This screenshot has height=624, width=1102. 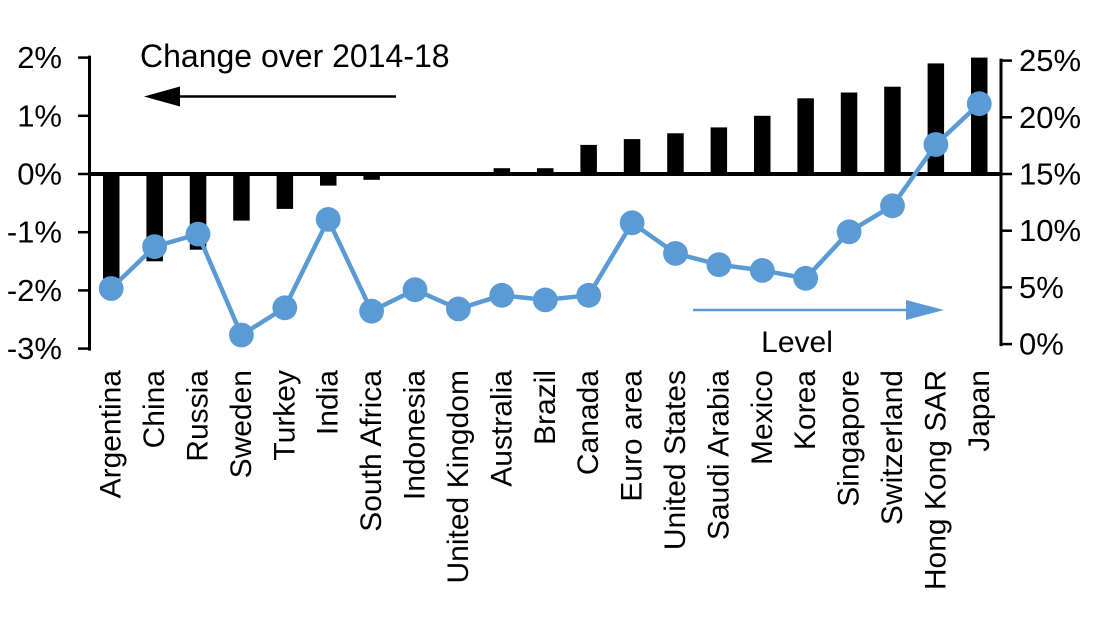 What do you see at coordinates (1040, 202) in the screenshot?
I see `right-axis: 25% 20% 15% 10% 5% 0%` at bounding box center [1040, 202].